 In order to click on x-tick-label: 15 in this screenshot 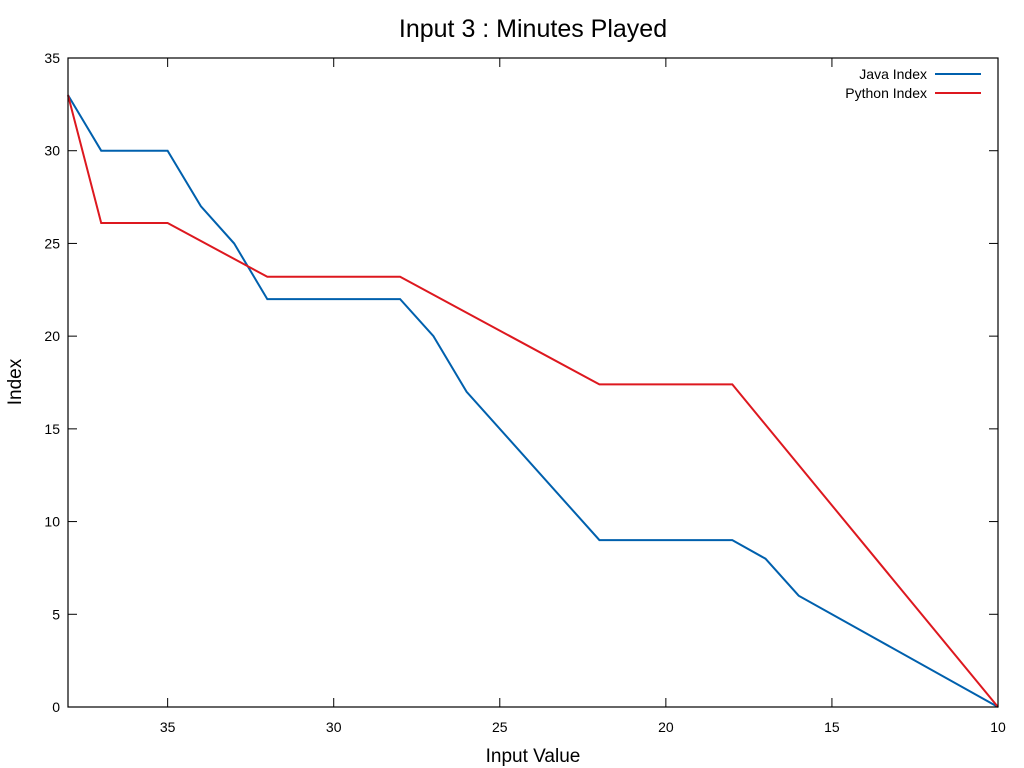, I will do `click(832, 727)`.